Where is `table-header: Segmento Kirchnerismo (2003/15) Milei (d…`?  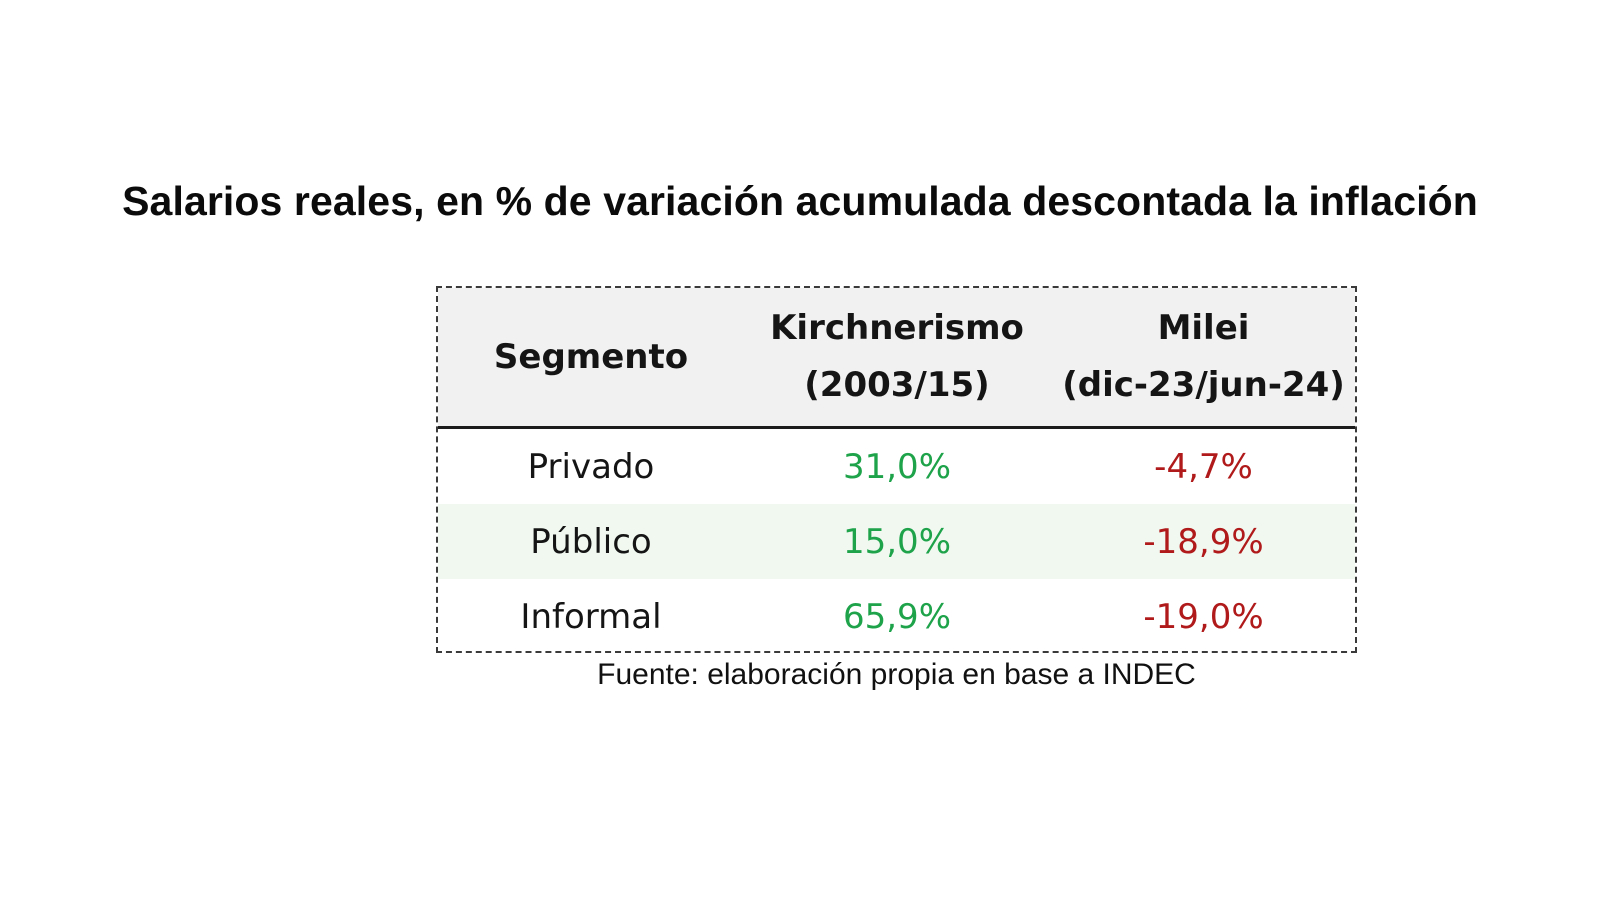 table-header: Segmento Kirchnerismo (2003/15) Milei (d… is located at coordinates (896, 358).